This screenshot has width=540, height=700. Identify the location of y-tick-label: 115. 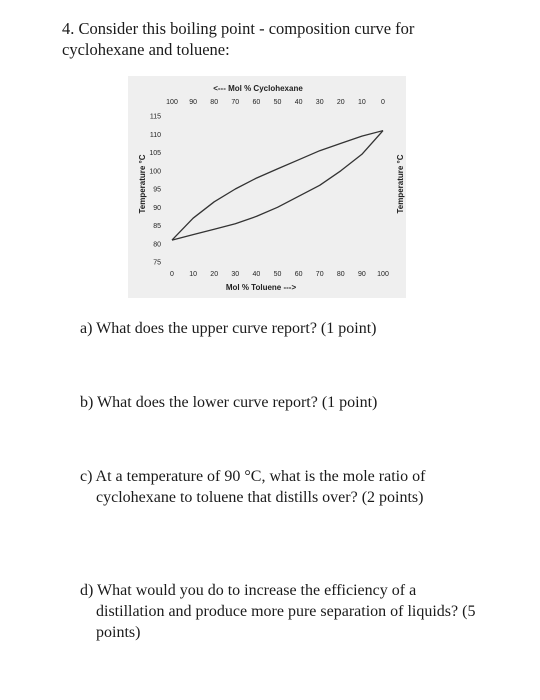
(155, 117).